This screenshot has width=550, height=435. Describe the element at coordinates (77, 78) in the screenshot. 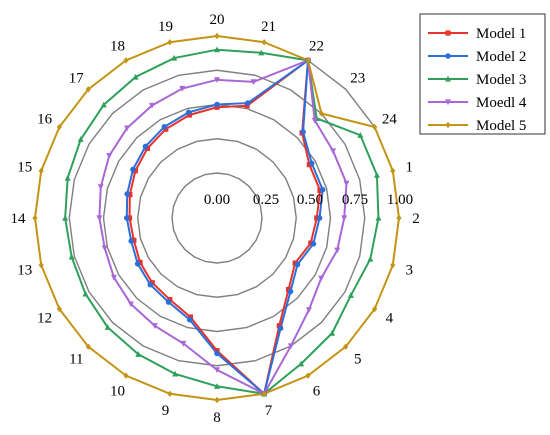

I see `category-label-17: 17` at that location.